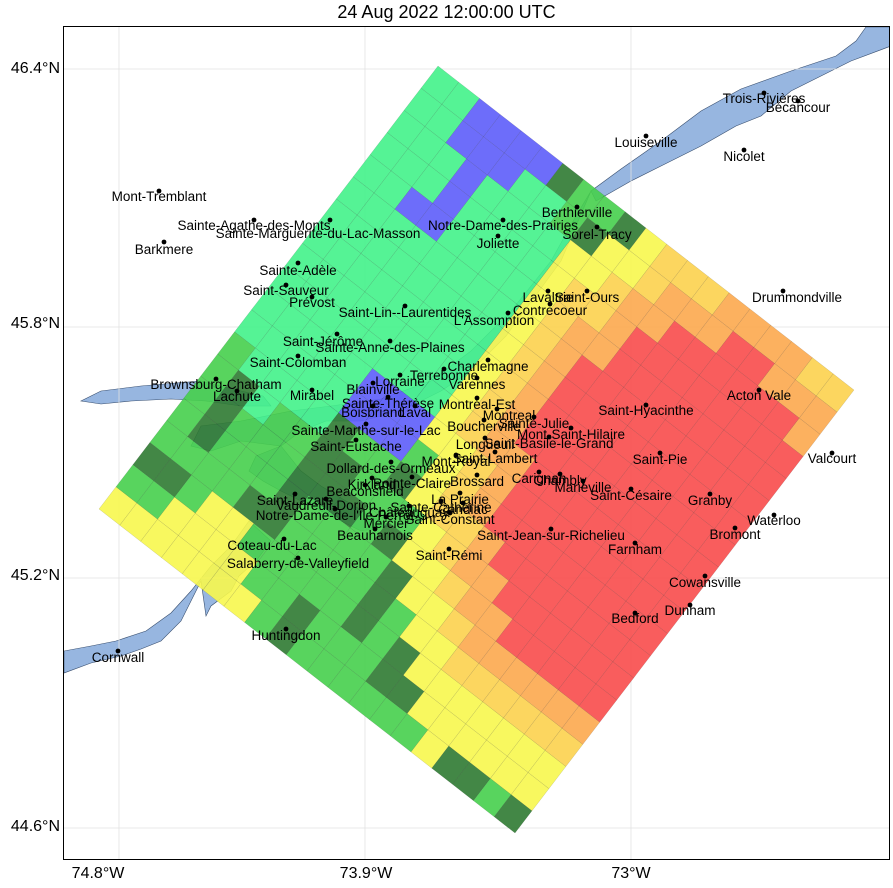  Describe the element at coordinates (409, 511) in the screenshot. I see `city-marker: Châteauguay` at that location.